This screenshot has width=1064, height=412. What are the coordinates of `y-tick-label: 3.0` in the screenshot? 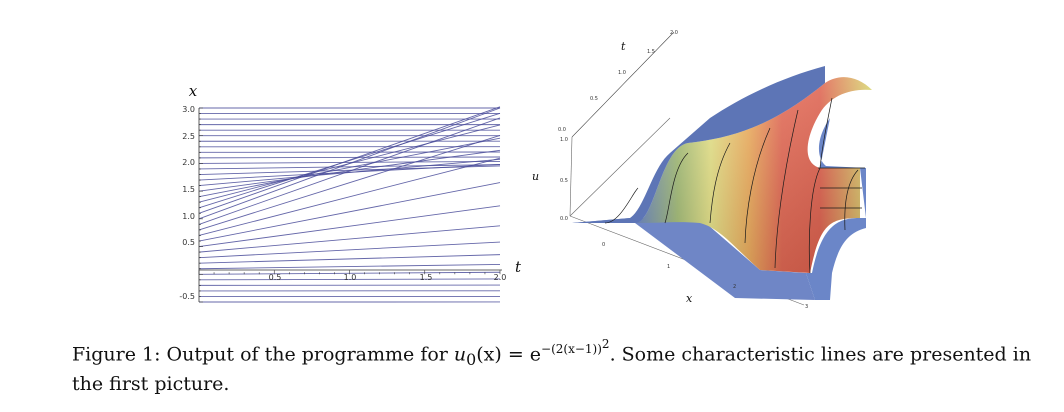 It's located at (188, 109).